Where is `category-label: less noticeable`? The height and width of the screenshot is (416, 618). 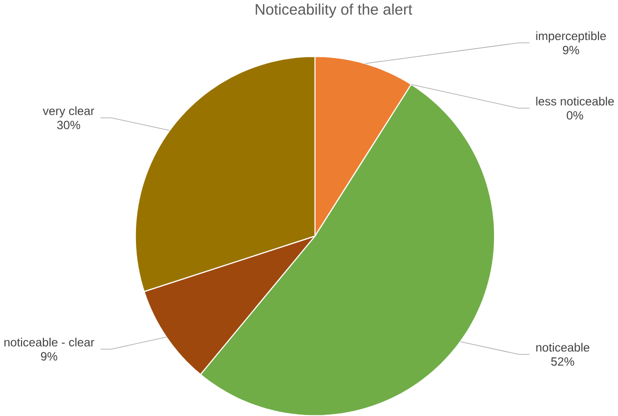 category-label: less noticeable is located at coordinates (575, 101).